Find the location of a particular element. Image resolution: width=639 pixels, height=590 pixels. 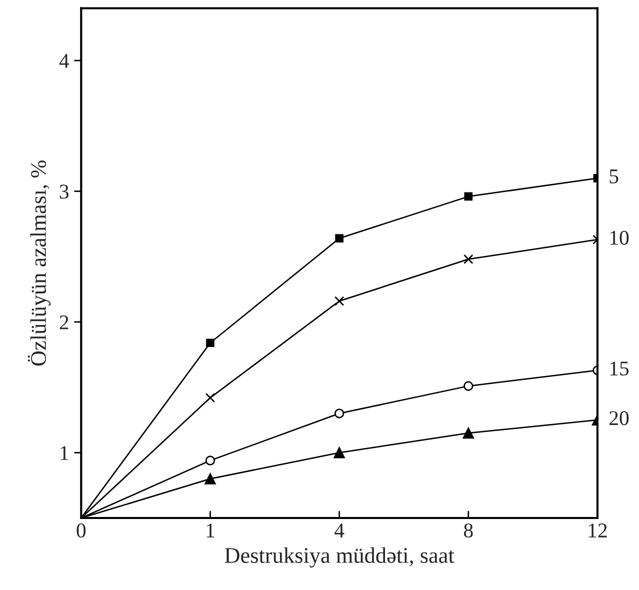

y-tick-label: 4 is located at coordinates (64, 61).